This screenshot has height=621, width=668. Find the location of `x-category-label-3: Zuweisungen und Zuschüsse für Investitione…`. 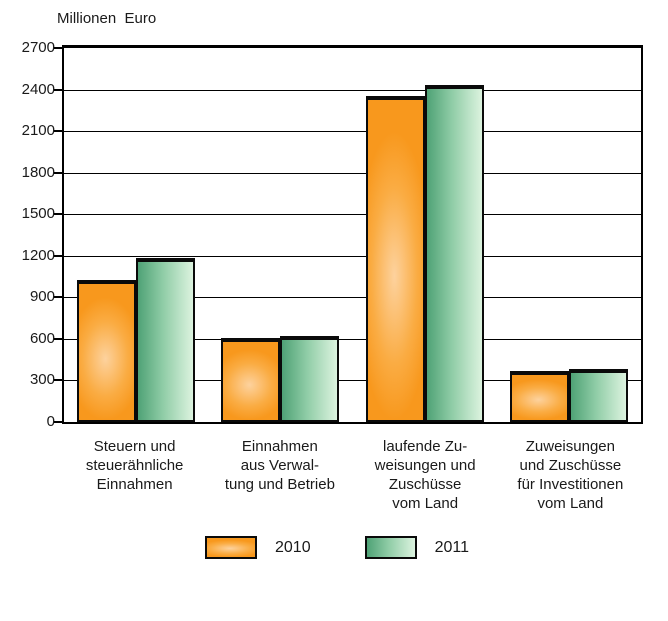

x-category-label-3: Zuweisungen und Zuschüsse für Investitione… is located at coordinates (570, 475).